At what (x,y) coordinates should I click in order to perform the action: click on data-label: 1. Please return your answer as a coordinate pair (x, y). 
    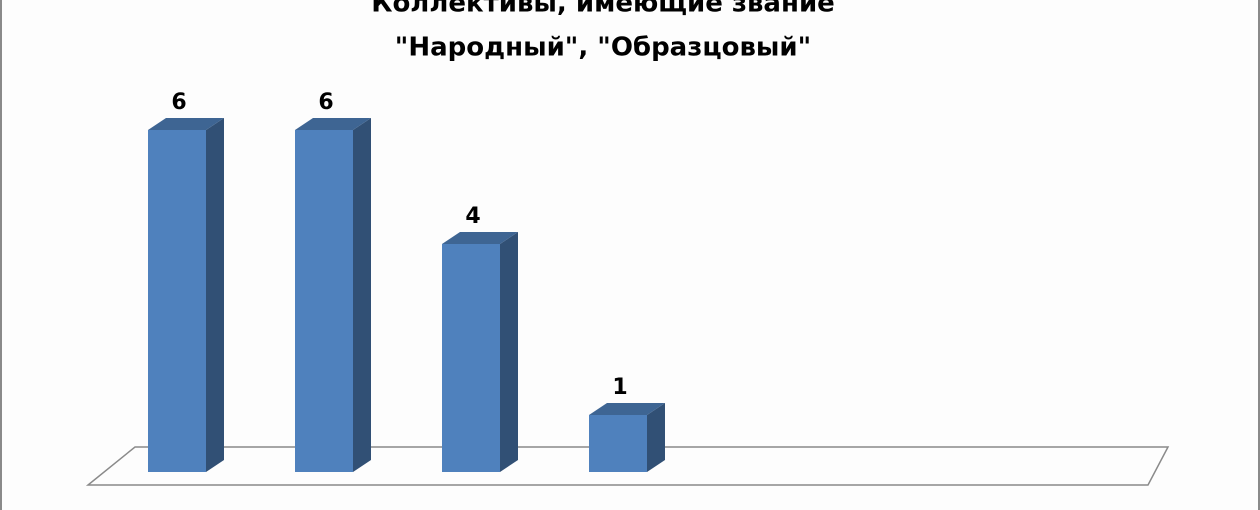
    Looking at the image, I should click on (619, 387).